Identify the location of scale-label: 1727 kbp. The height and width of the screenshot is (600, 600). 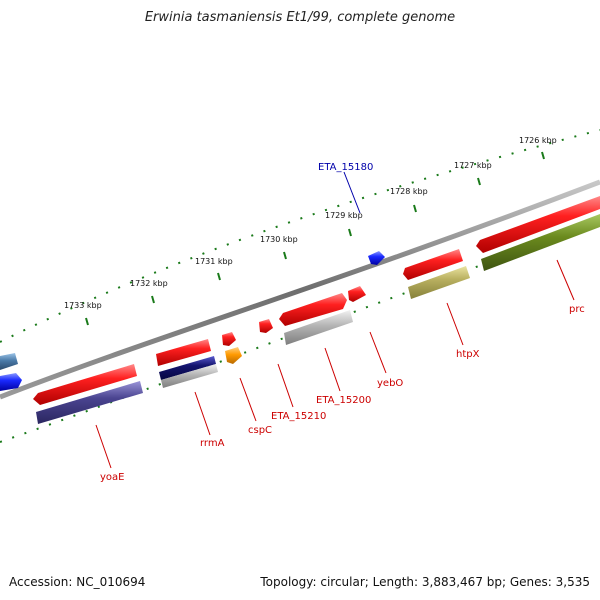
(473, 165).